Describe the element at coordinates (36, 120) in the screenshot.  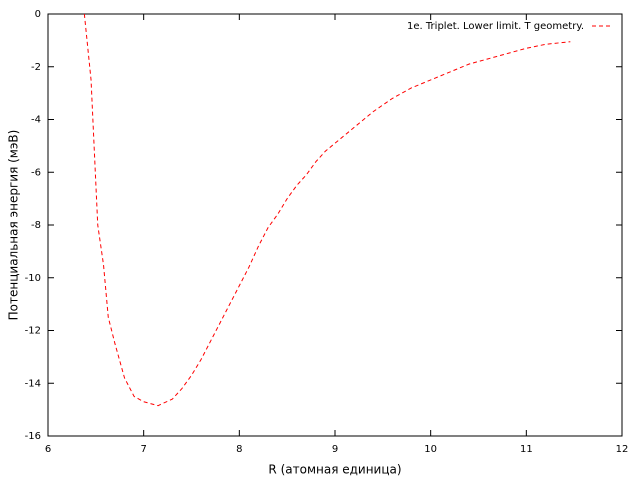
I see `y-tick-label: -4` at that location.